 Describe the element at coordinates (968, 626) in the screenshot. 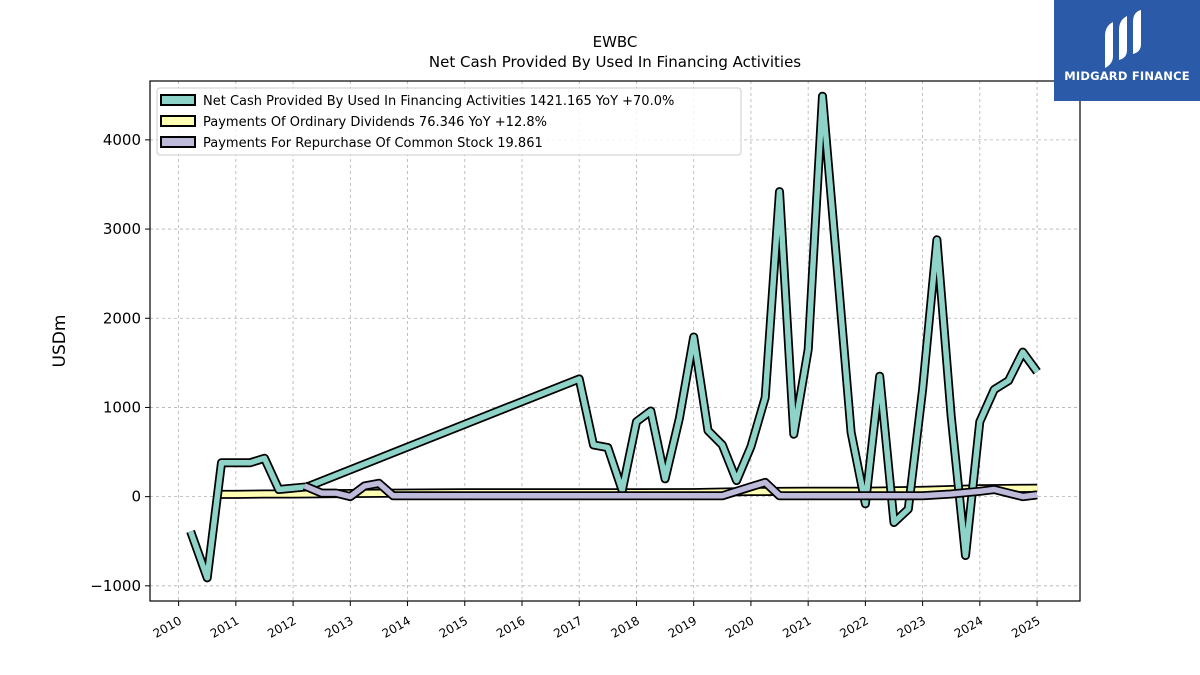

I see `x-tick-label: 2024` at that location.